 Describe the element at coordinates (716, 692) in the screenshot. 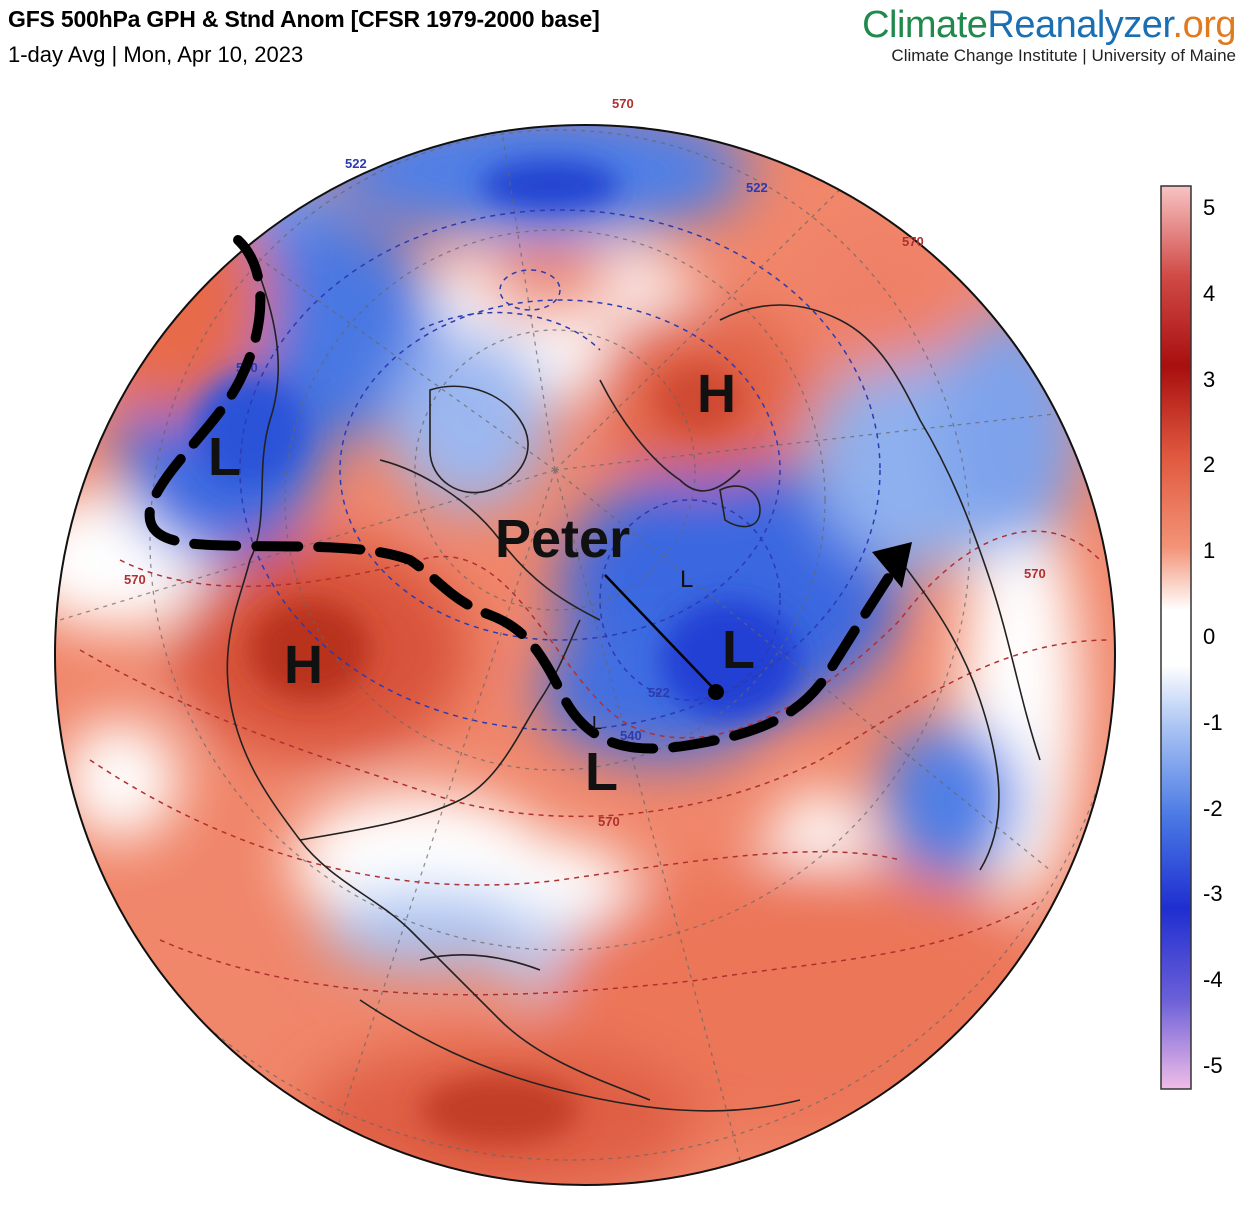

I see `storm-center-dot` at that location.